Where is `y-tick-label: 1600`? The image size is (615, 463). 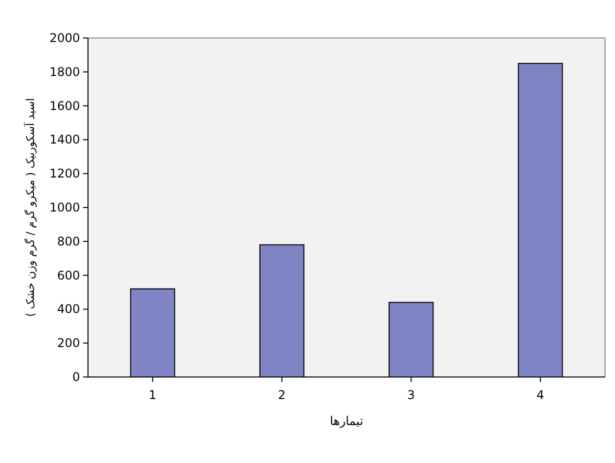
y-tick-label: 1600 is located at coordinates (64, 105).